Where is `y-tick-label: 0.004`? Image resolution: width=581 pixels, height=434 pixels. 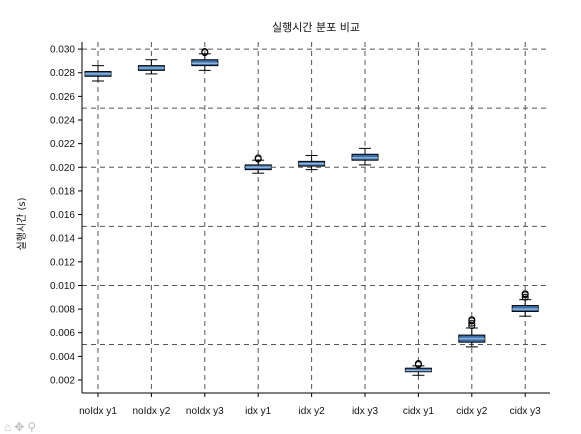 y-tick-label: 0.004 is located at coordinates (62, 357).